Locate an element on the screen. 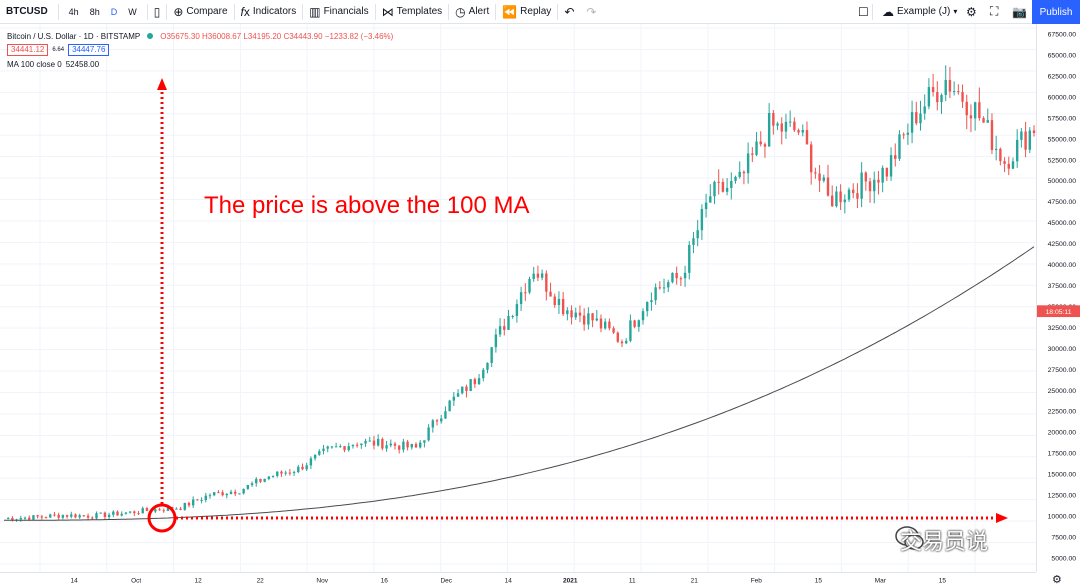 This screenshot has width=1080, height=586. layout-name: Example (J) is located at coordinates (924, 11).